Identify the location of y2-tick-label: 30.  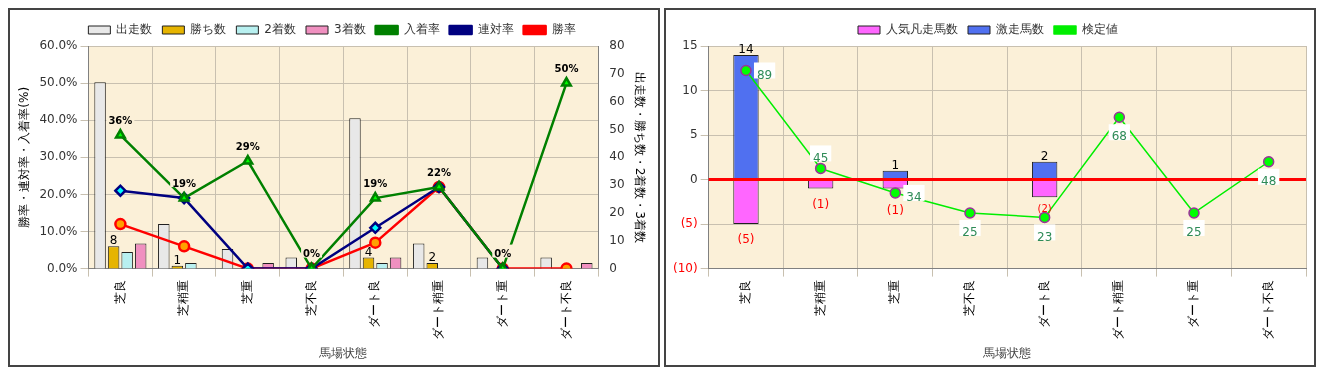
(617, 184).